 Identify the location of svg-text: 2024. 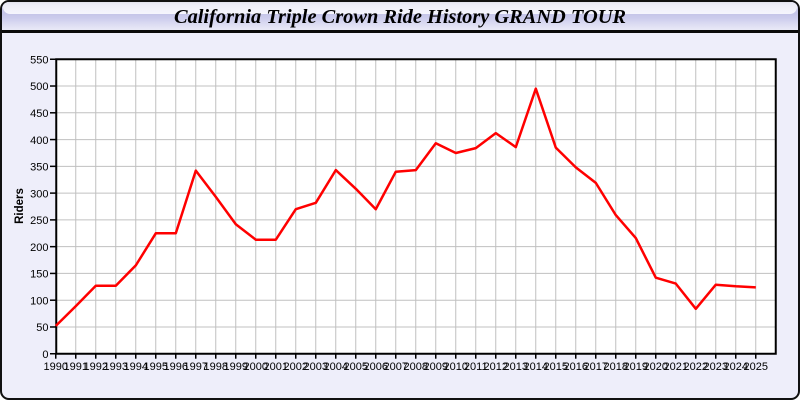
(736, 367).